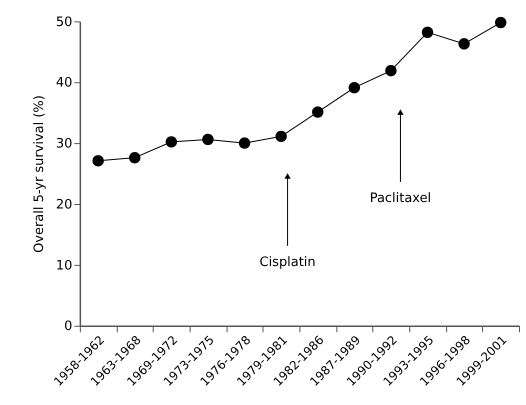 The height and width of the screenshot is (405, 526). Describe the element at coordinates (64, 204) in the screenshot. I see `y-tick-label: 20` at that location.